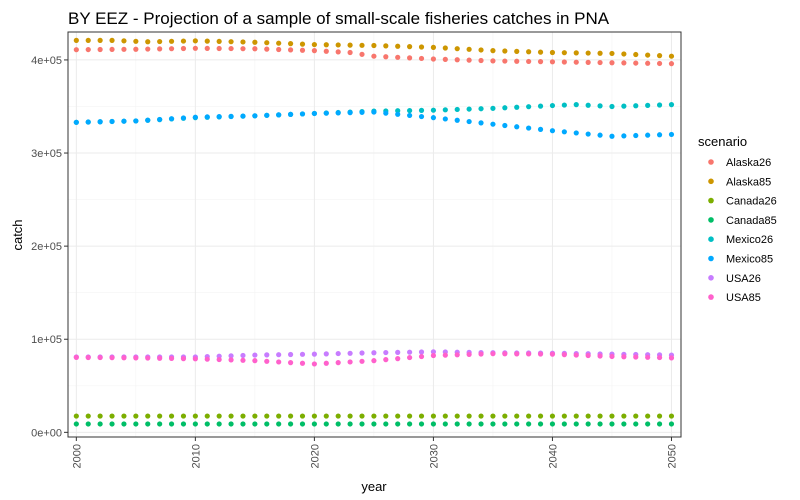  What do you see at coordinates (46, 61) in the screenshot?
I see `y-tick-label: 4e+05` at bounding box center [46, 61].